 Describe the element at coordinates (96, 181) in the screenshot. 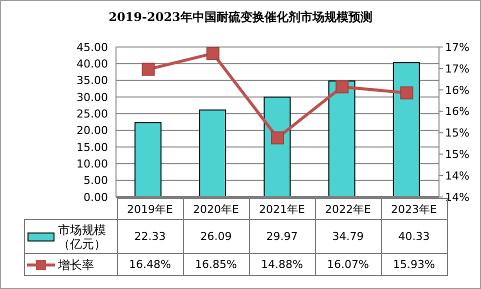

I see `y-tick-label: 5.00` at that location.